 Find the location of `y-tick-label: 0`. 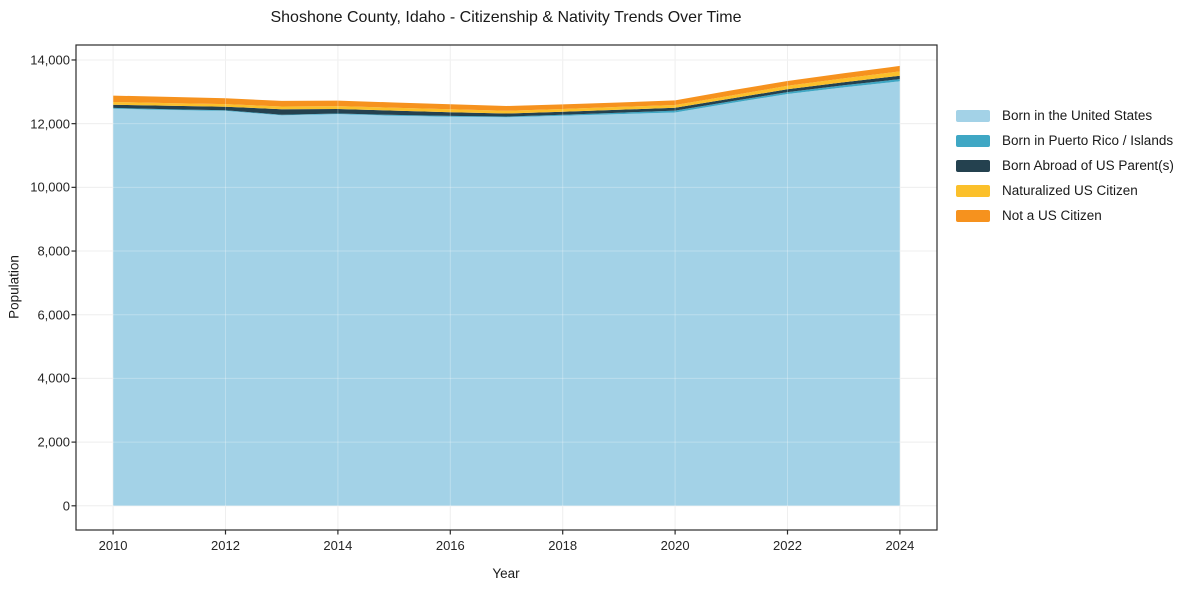

y-tick-label: 0 is located at coordinates (66, 506).